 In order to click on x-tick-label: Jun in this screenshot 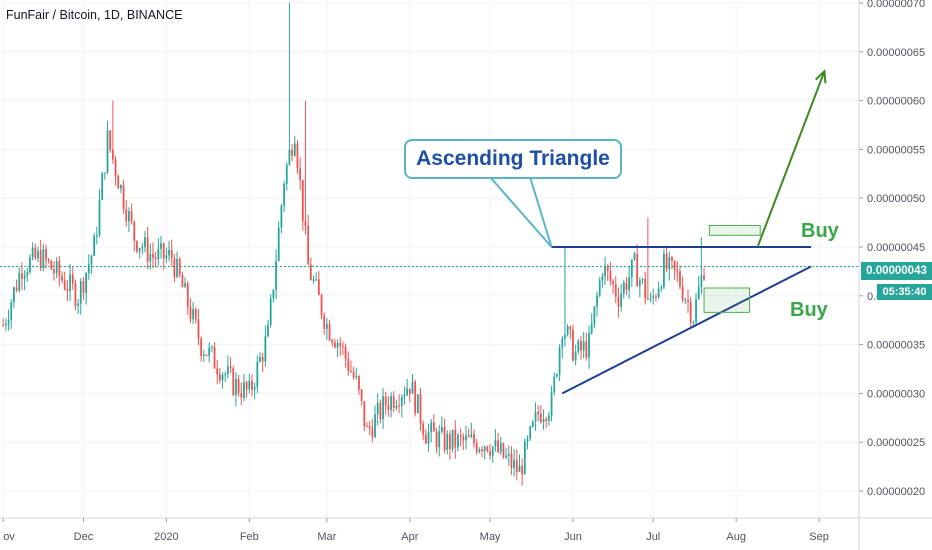, I will do `click(573, 537)`.